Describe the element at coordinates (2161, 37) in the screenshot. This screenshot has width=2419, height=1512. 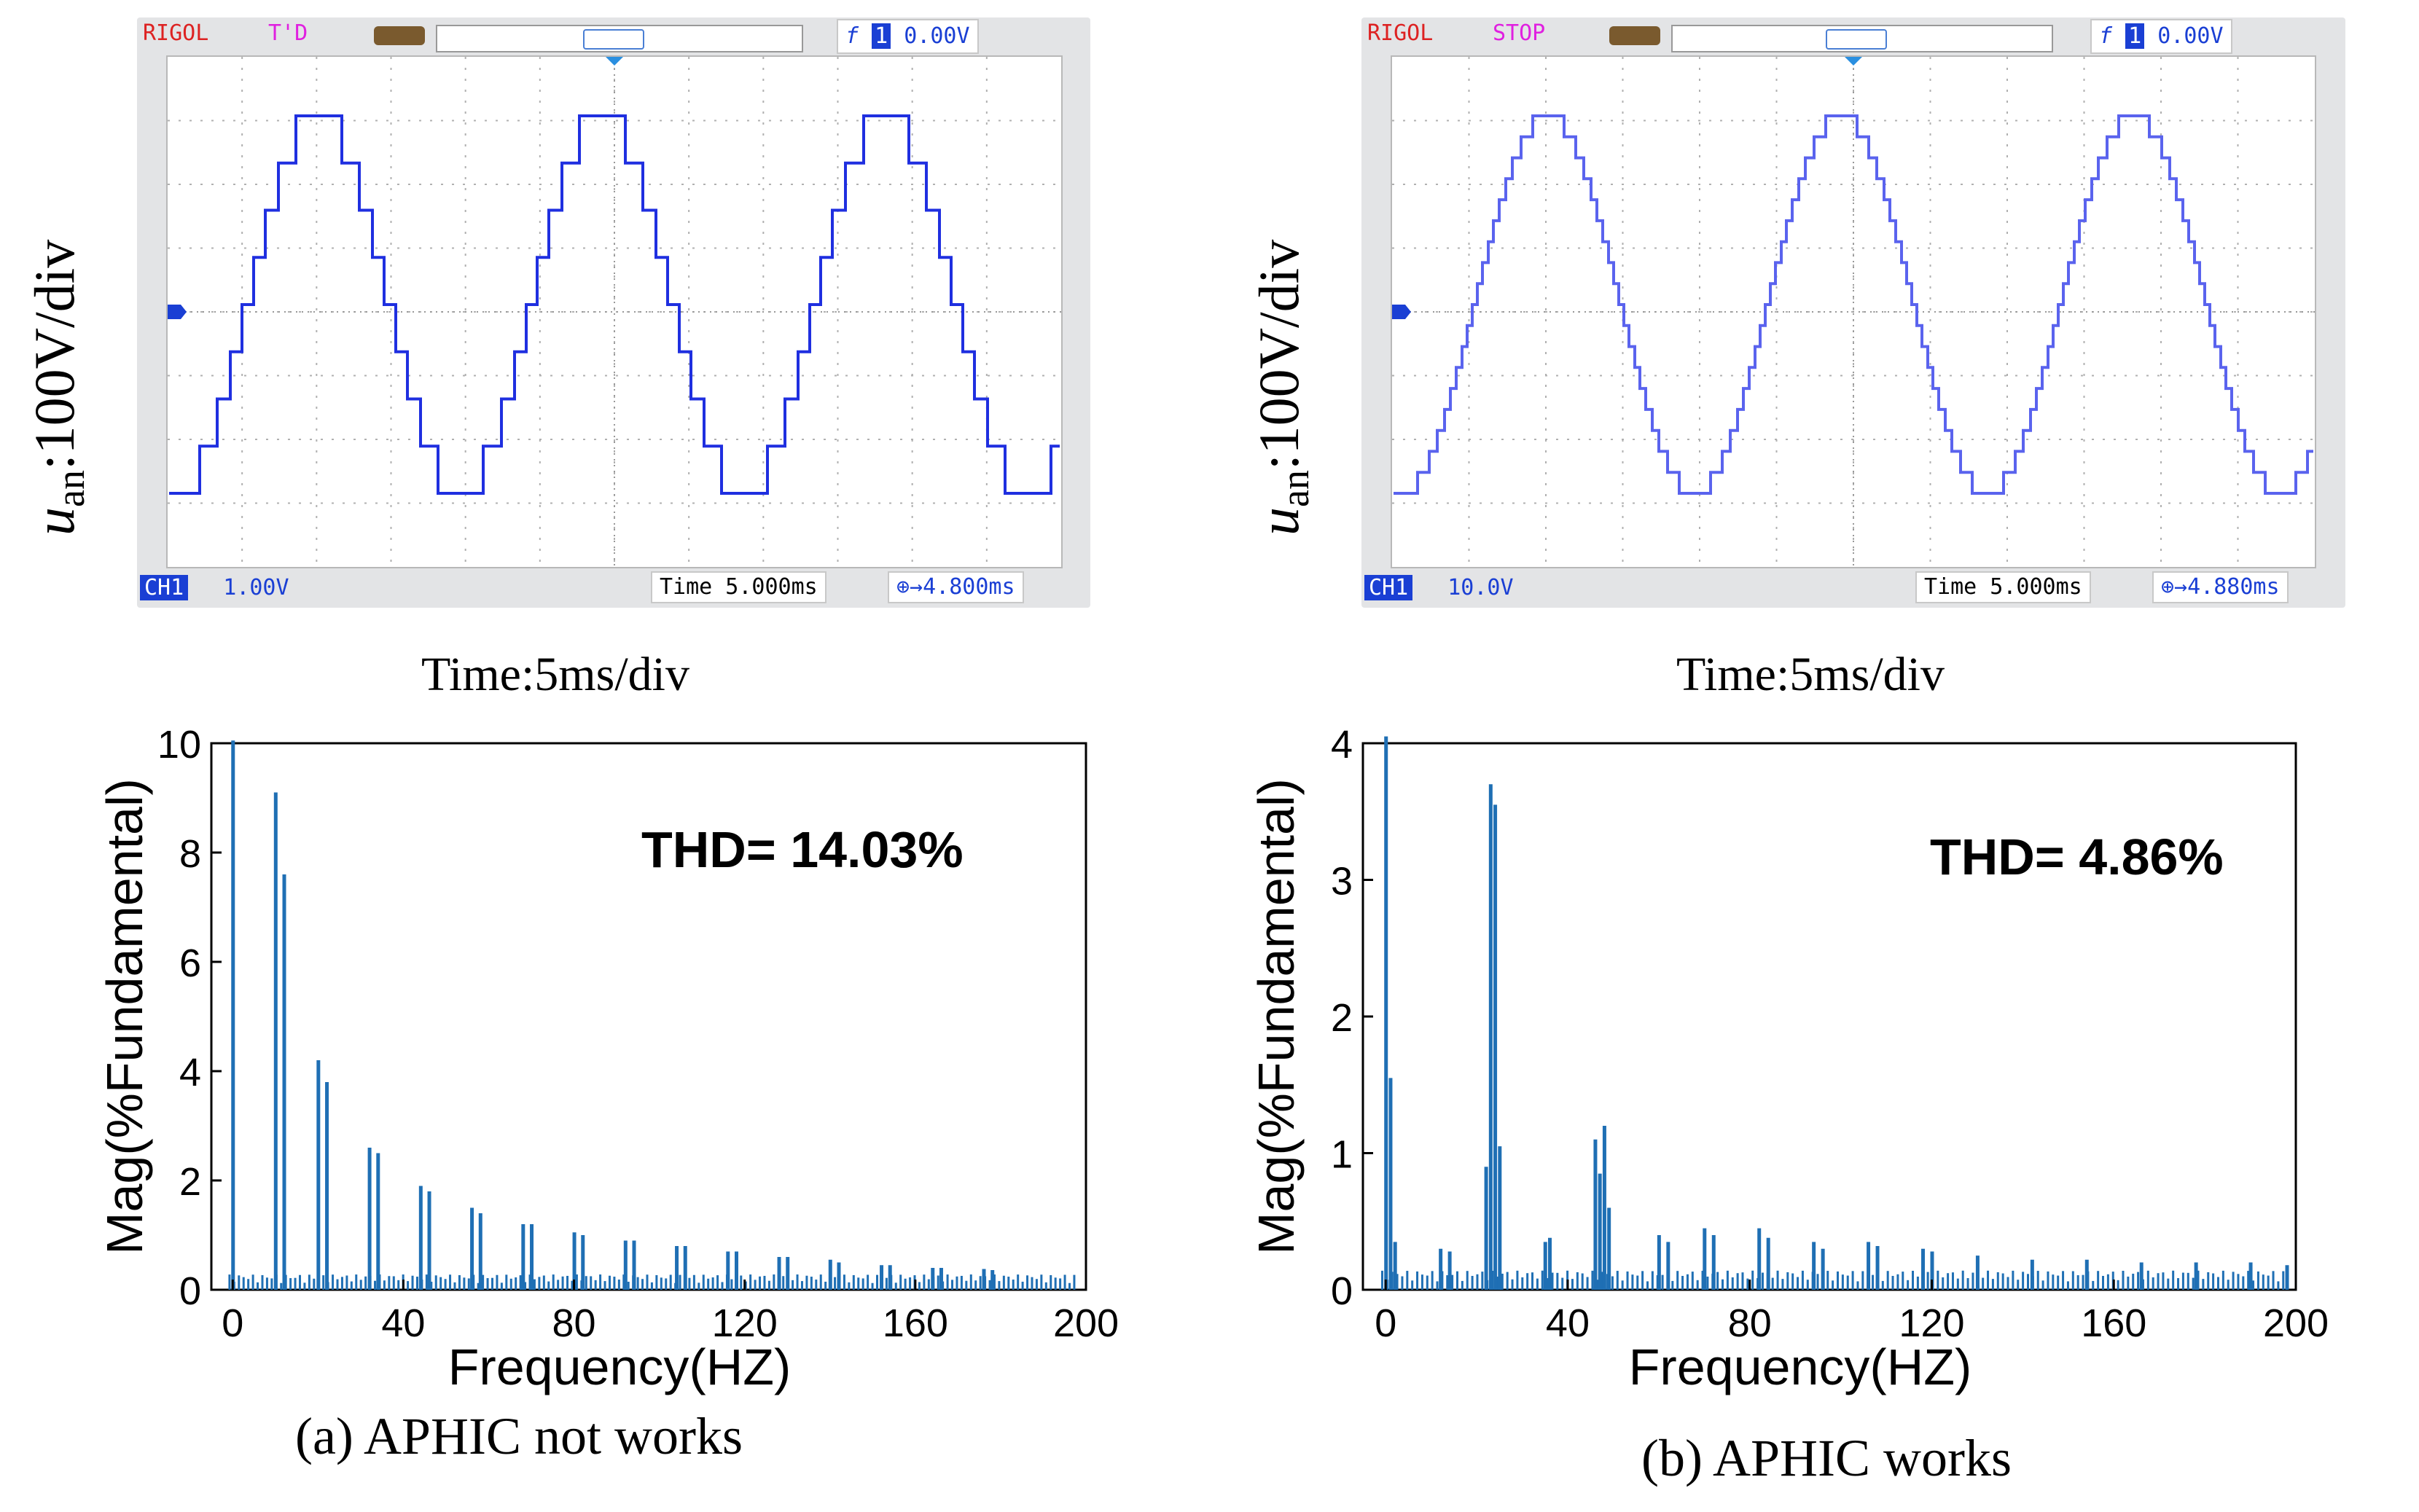
I see `scope-b-trigger-box: f 1 0.00V` at that location.